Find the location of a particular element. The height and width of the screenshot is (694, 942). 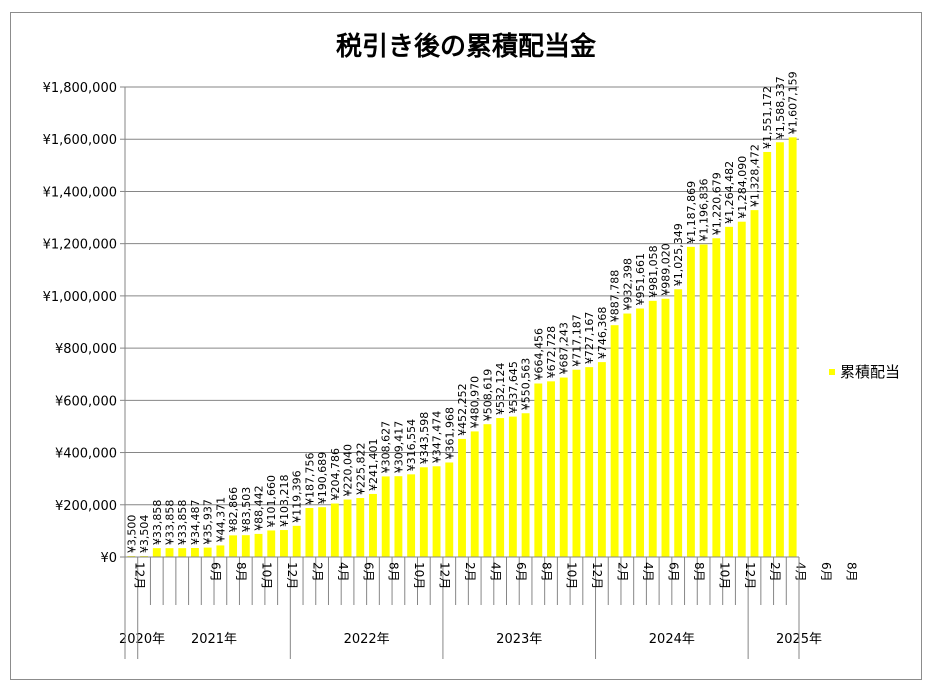

year-group-label: 2024年 is located at coordinates (672, 639).